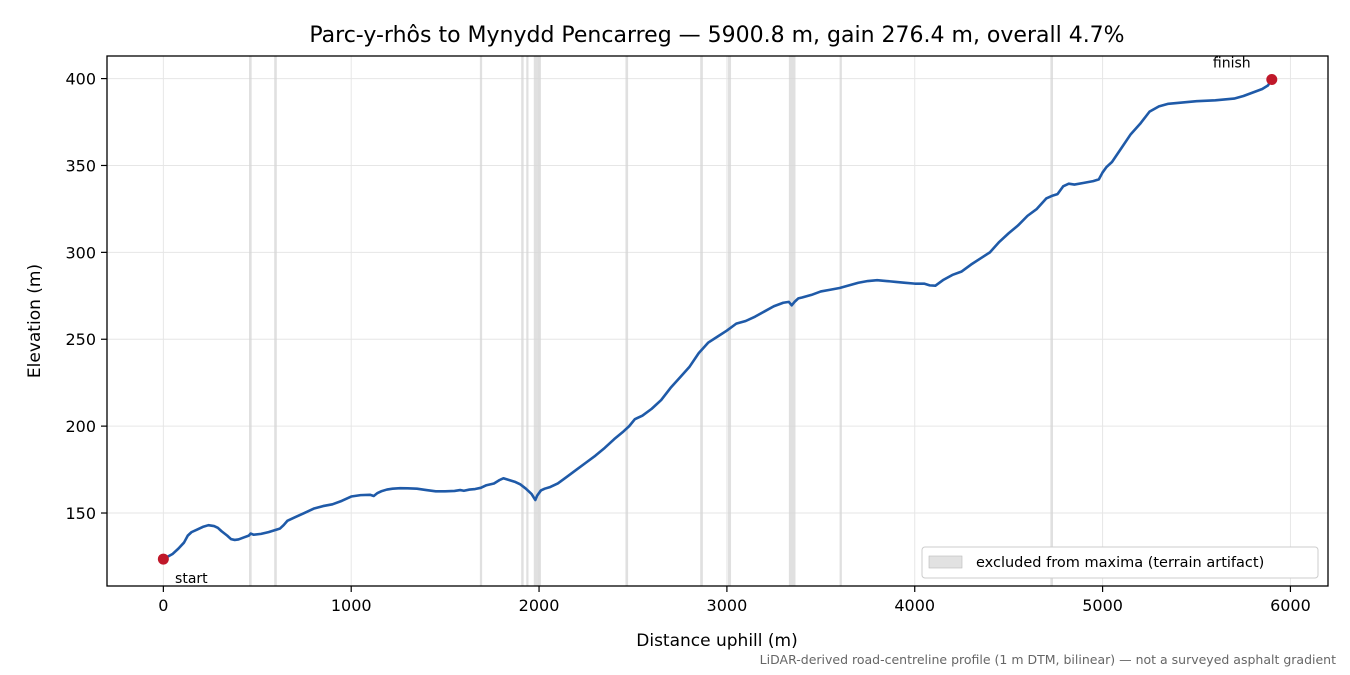 The width and height of the screenshot is (1350, 675). Describe the element at coordinates (1232, 63) in the screenshot. I see `finish-label: finish` at that location.